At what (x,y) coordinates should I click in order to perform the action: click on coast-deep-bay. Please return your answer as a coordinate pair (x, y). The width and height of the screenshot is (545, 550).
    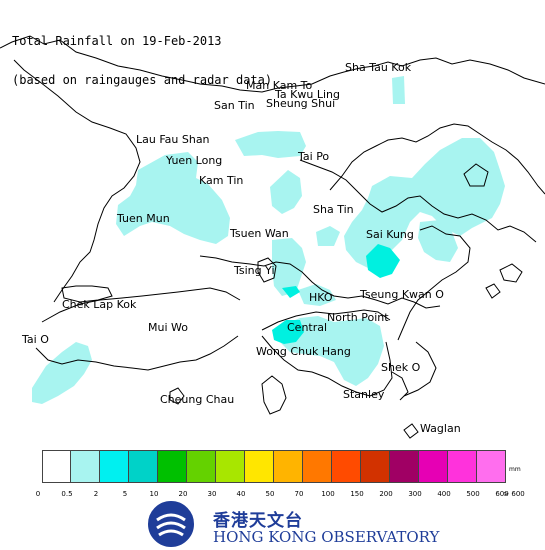
    Looking at the image, I should click on (77, 181).